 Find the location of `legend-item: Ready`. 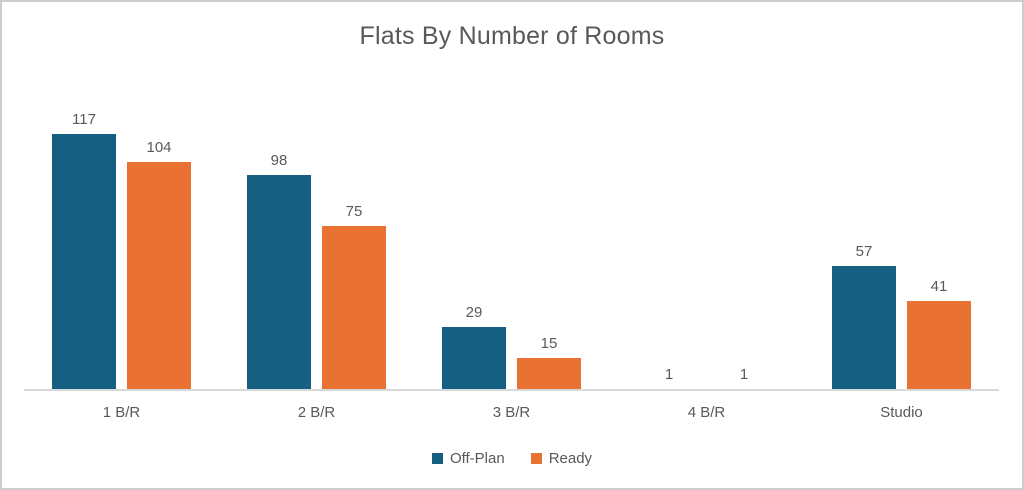

legend-item: Ready is located at coordinates (561, 458).